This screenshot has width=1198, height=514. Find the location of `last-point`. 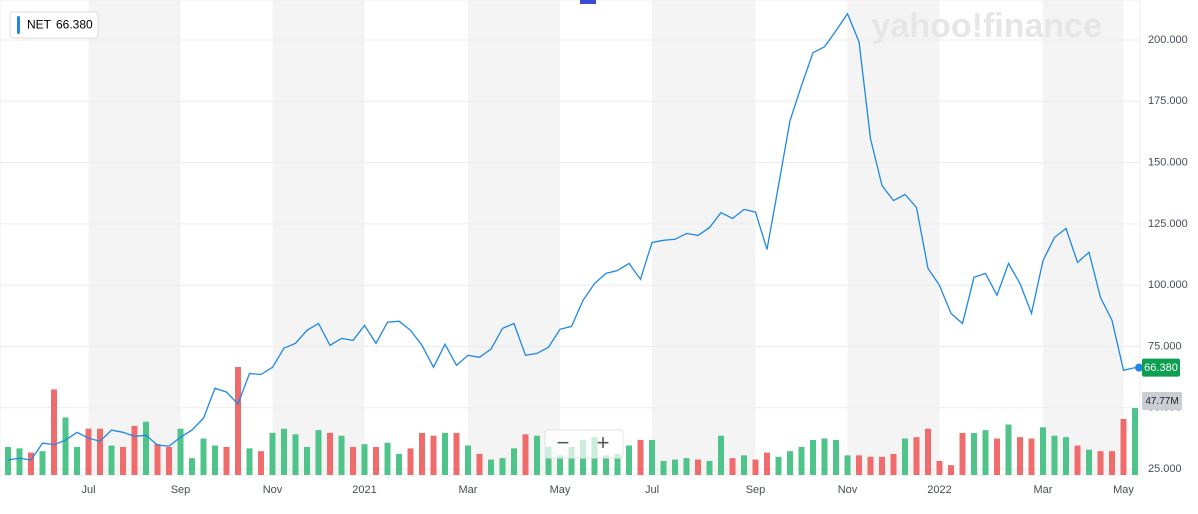

last-point is located at coordinates (1139, 367).